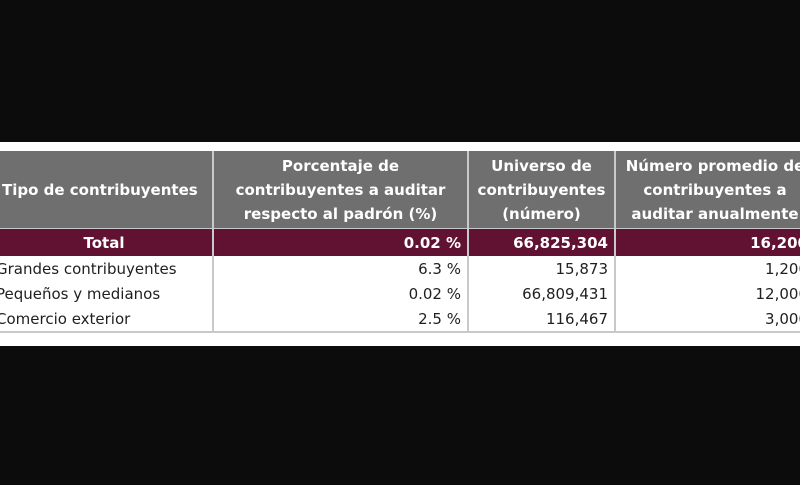 The height and width of the screenshot is (485, 800). I want to click on table-row: Comercio exterior 2.5 % 116,467 3,000, so click(400, 319).